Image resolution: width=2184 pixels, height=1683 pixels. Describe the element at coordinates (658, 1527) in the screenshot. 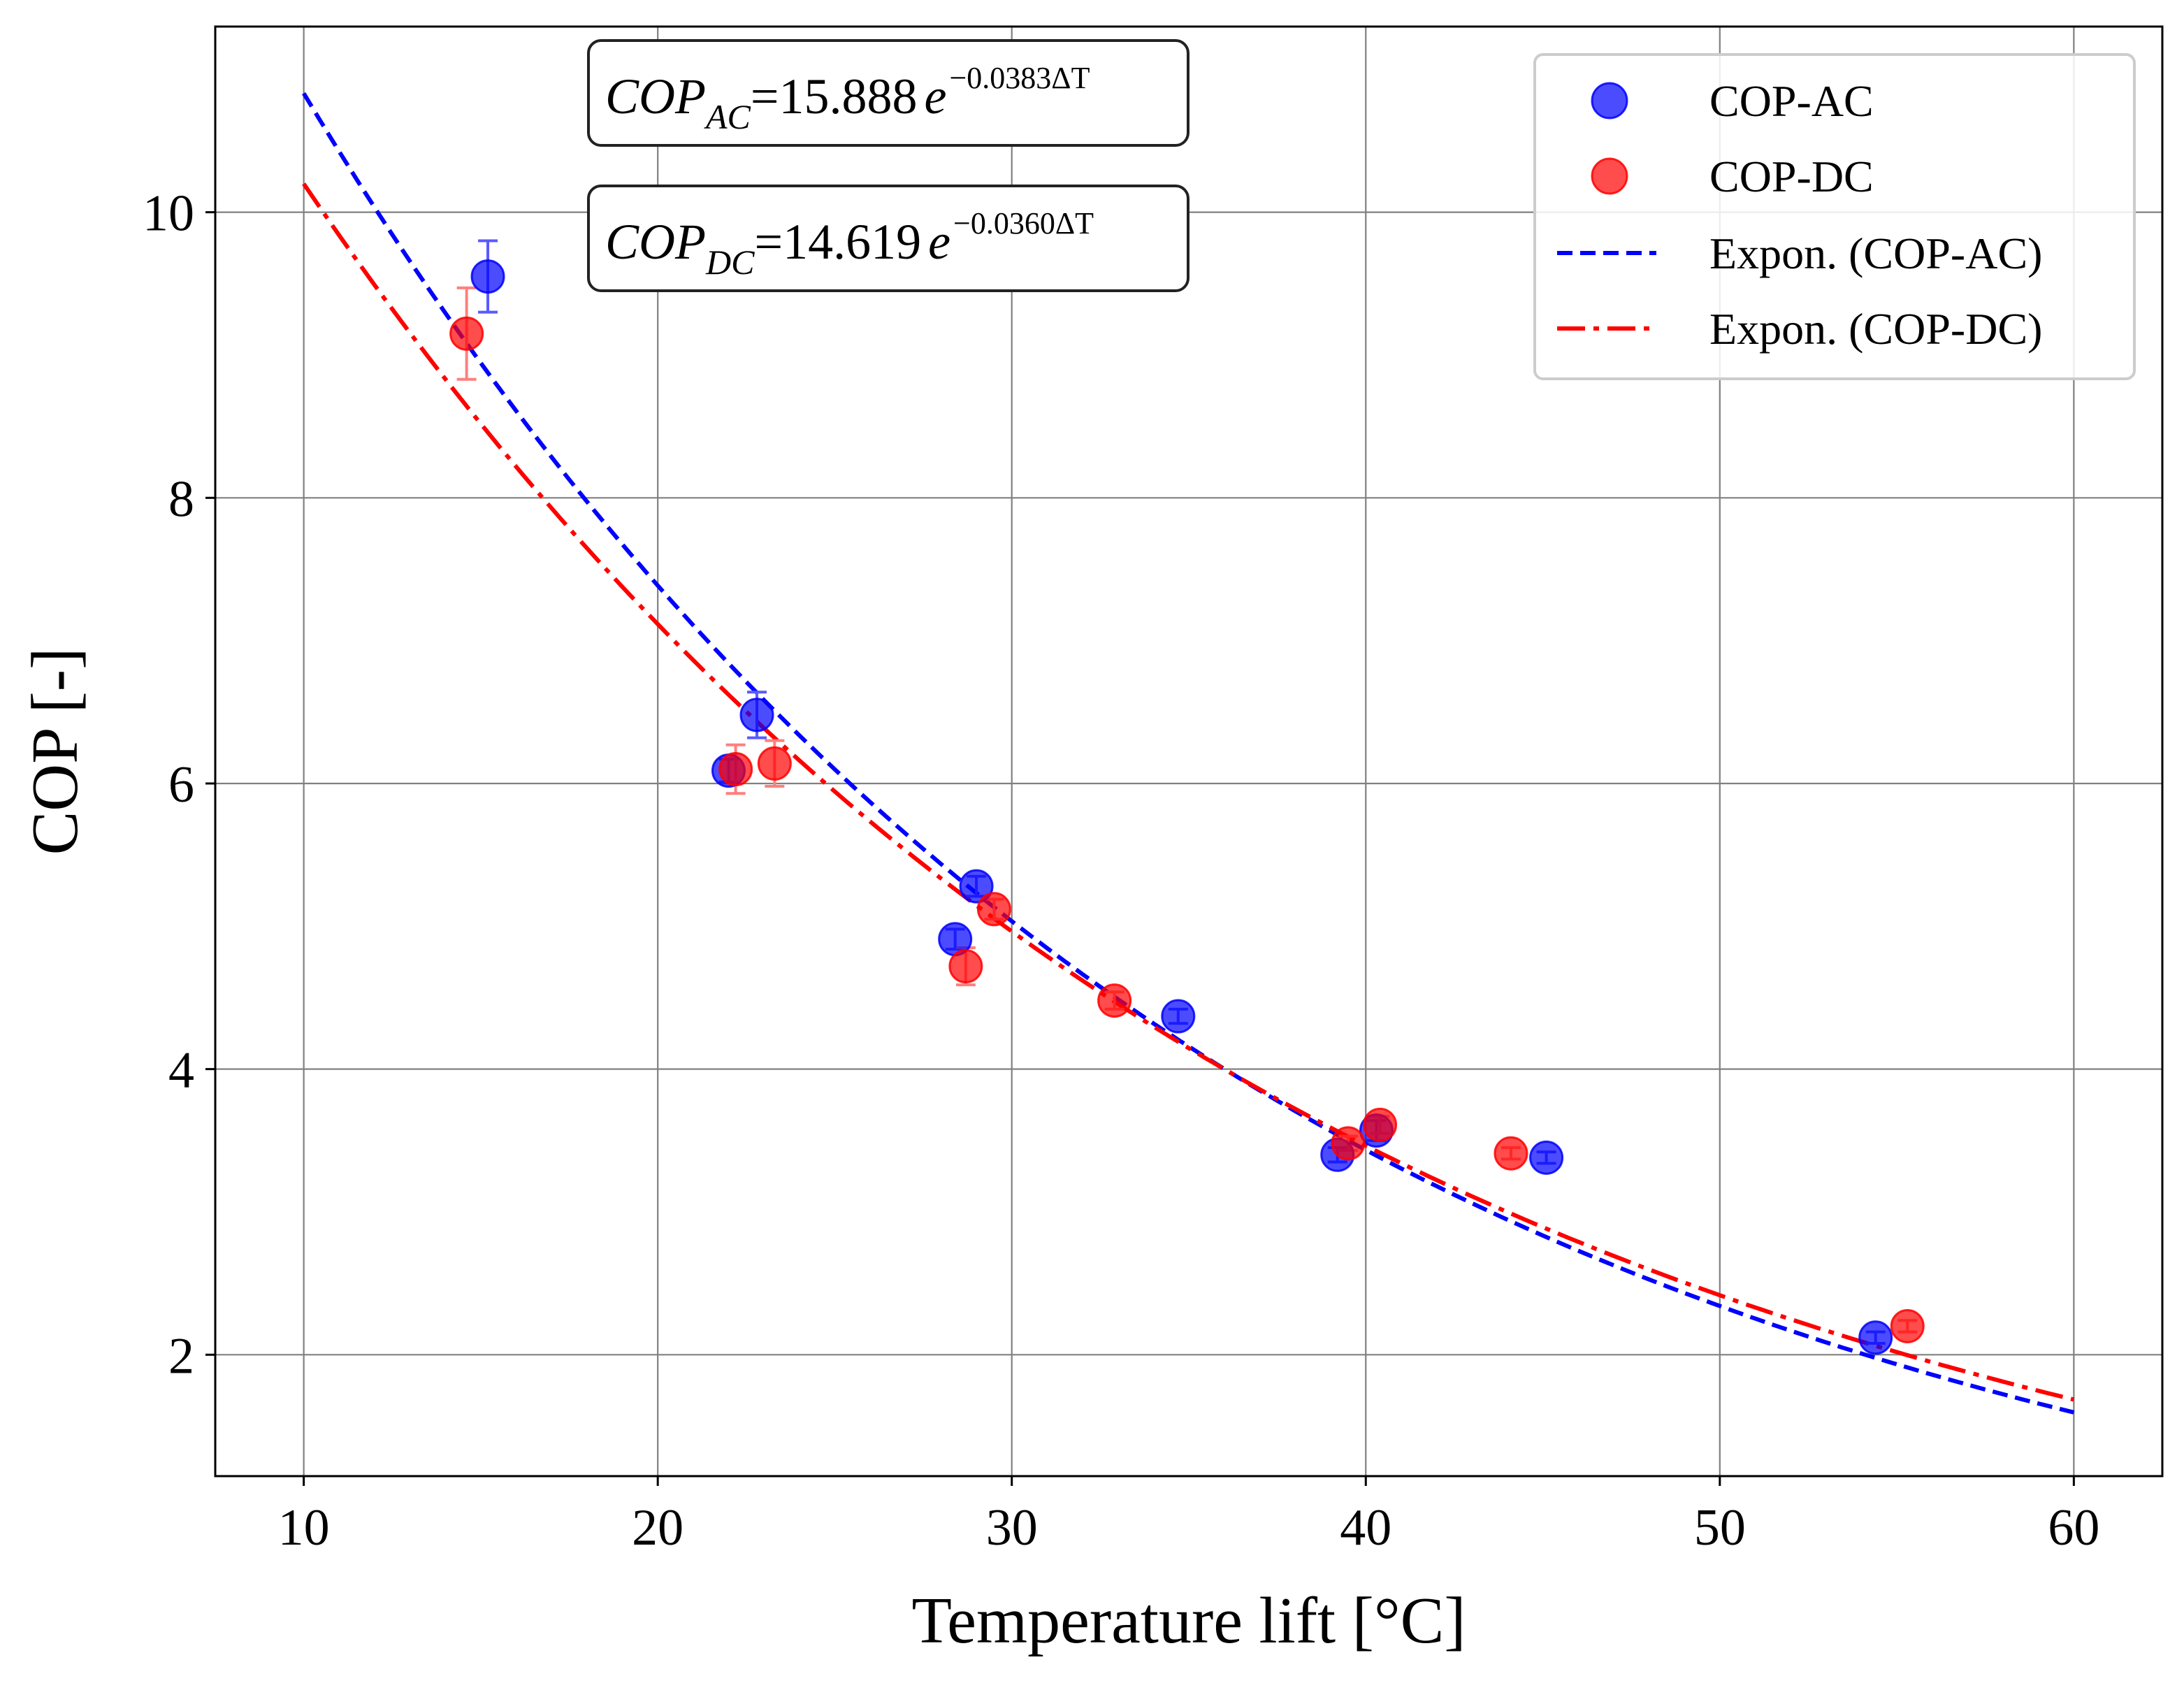

I see `x-tick-label: 20` at that location.